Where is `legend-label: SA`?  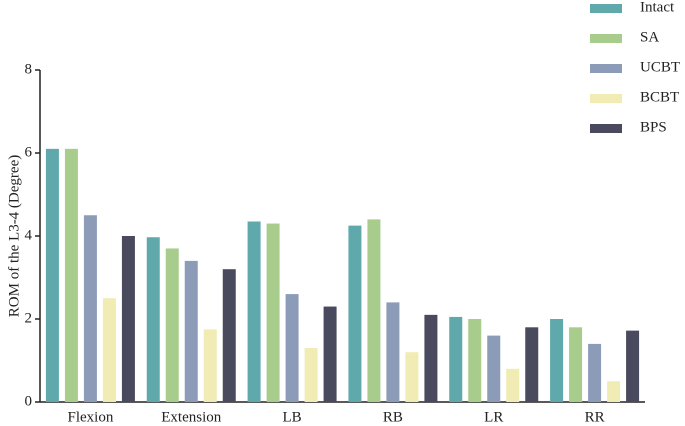 legend-label: SA is located at coordinates (649, 37).